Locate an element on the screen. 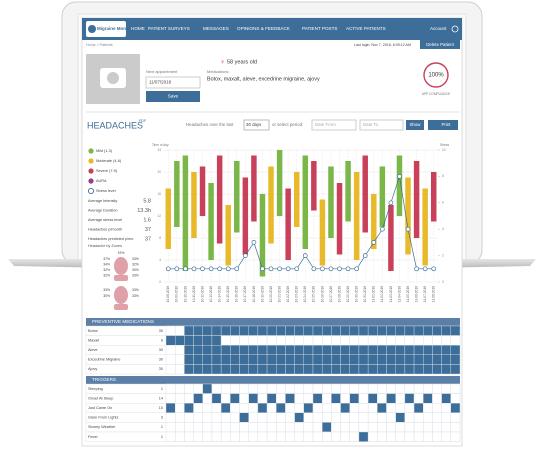  logout-icon is located at coordinates (455, 29).